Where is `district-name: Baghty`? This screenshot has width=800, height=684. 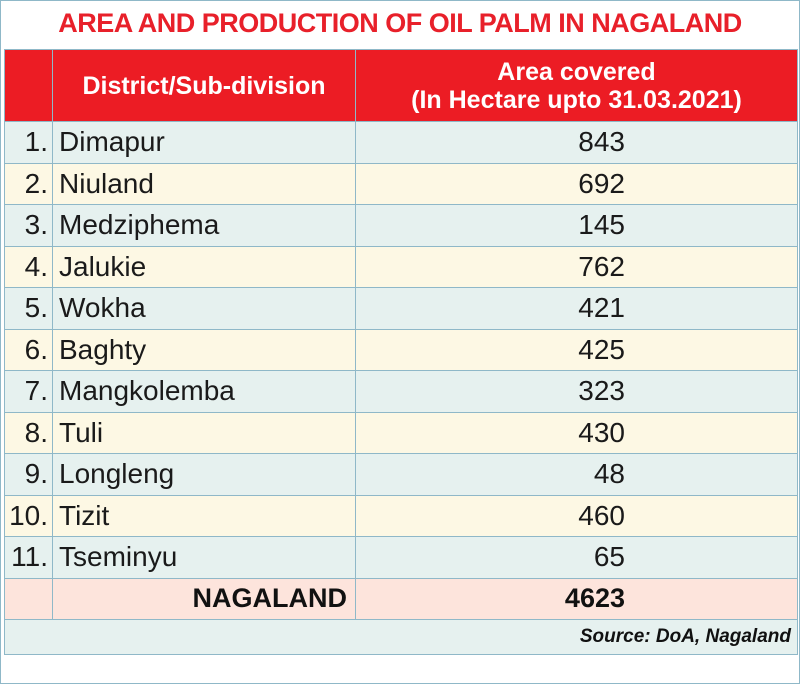 district-name: Baghty is located at coordinates (204, 349).